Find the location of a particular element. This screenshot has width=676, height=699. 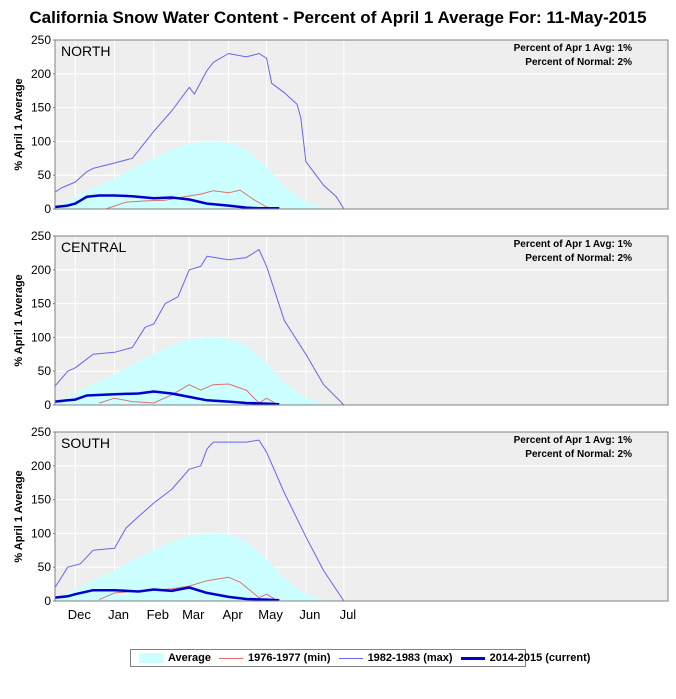

legend-swatch-current is located at coordinates (472, 658).